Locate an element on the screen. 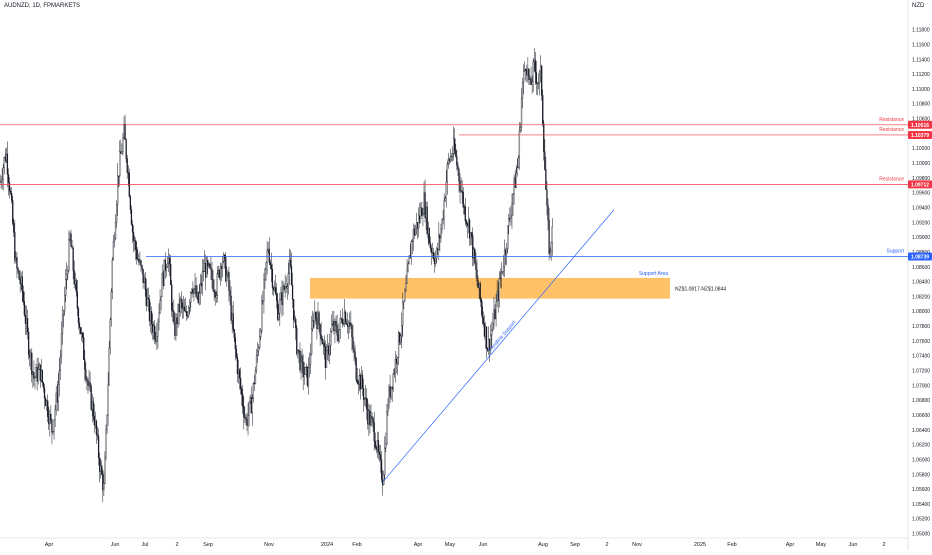 This screenshot has height=555, width=932. y-tick-label: 1.07800 is located at coordinates (921, 327).